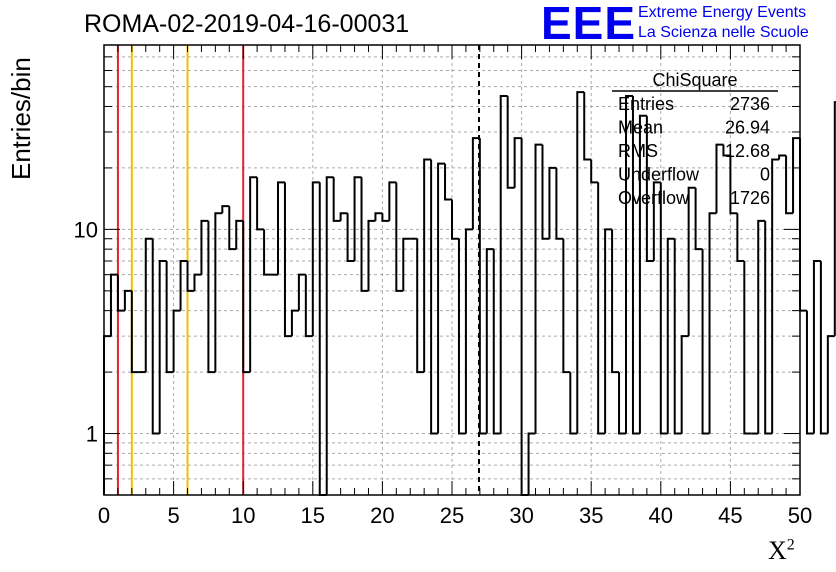  I want to click on x-axis-label-superscript: 2, so click(790, 545).